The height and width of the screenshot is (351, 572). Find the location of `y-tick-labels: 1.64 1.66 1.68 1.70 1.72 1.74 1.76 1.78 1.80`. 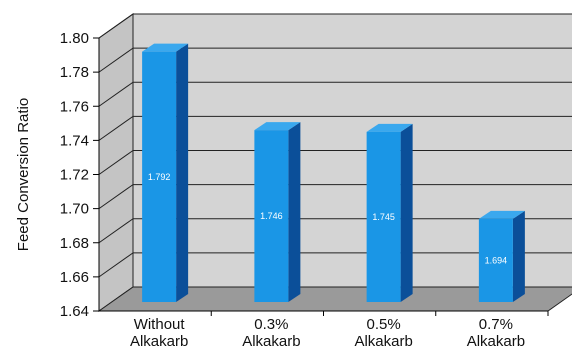

y-tick-labels: 1.64 1.66 1.68 1.70 1.72 1.74 1.76 1.78 1.80 is located at coordinates (74, 175).